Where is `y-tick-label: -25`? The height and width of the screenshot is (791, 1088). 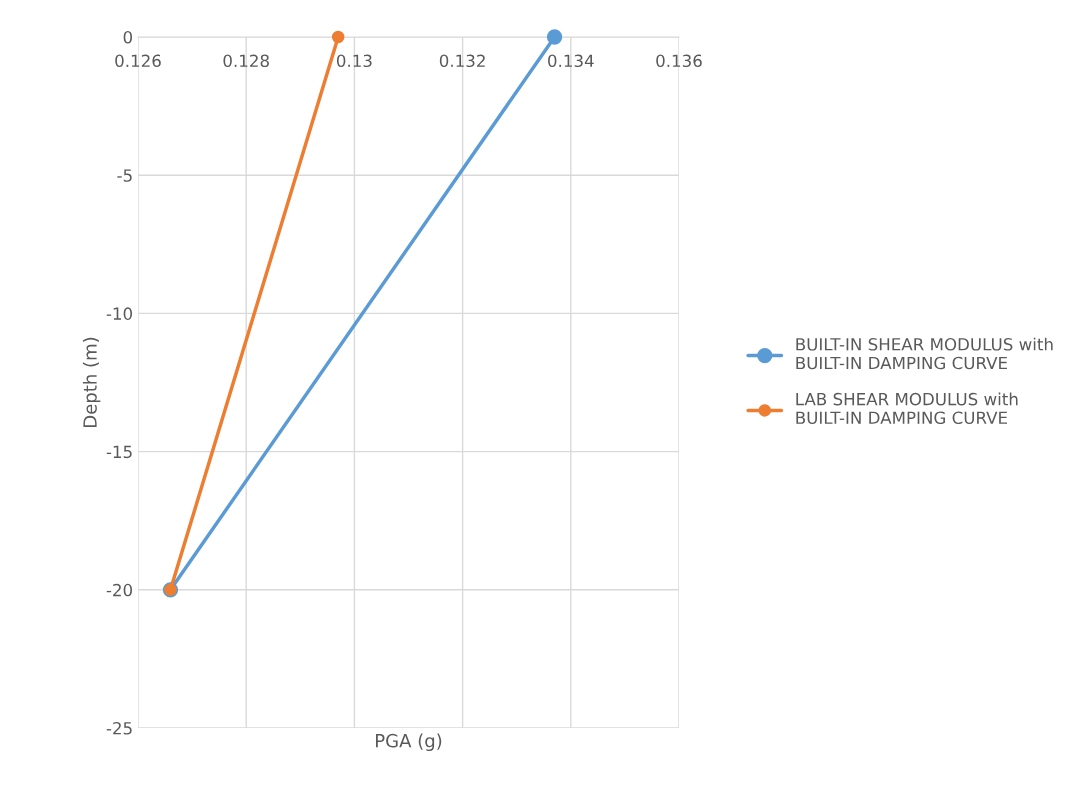
y-tick-label: -25 is located at coordinates (119, 728).